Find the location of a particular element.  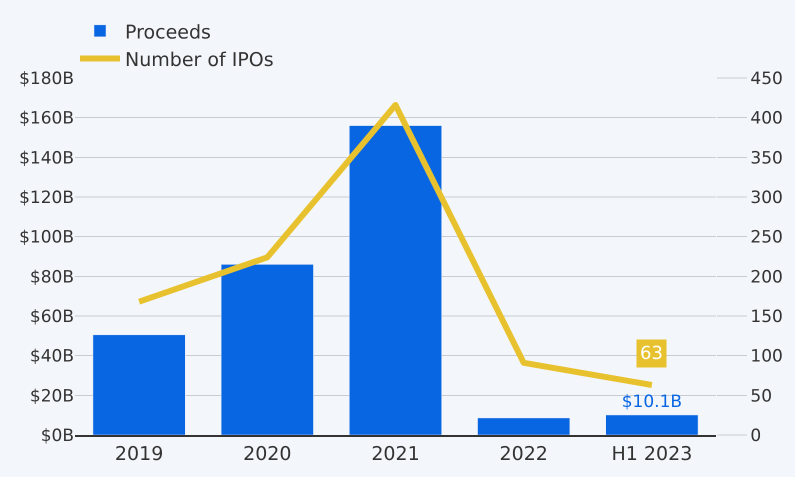

y-tick-label: $140B is located at coordinates (46, 158).